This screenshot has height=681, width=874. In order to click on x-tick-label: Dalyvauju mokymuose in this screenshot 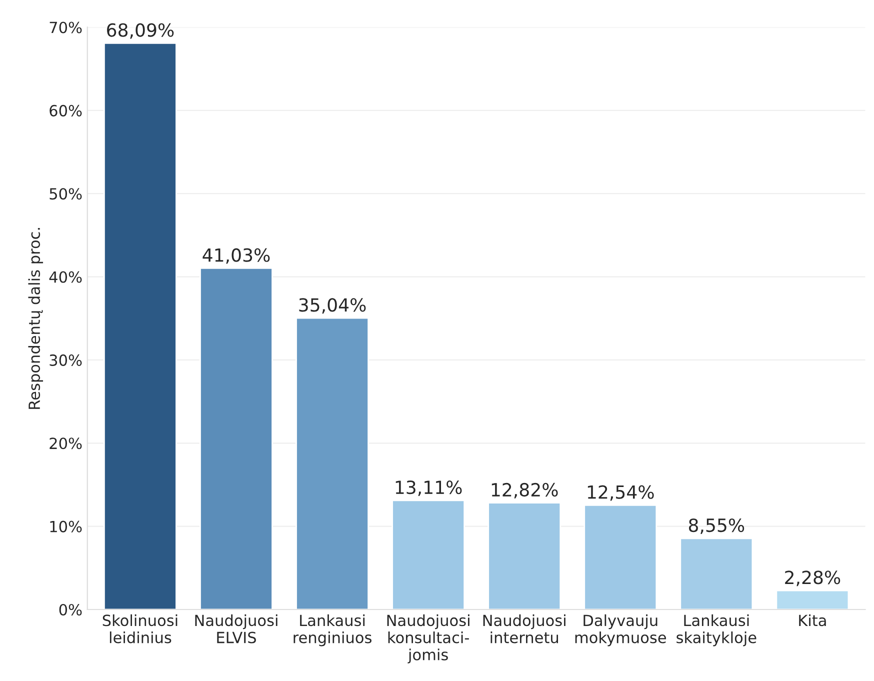, I will do `click(620, 630)`.